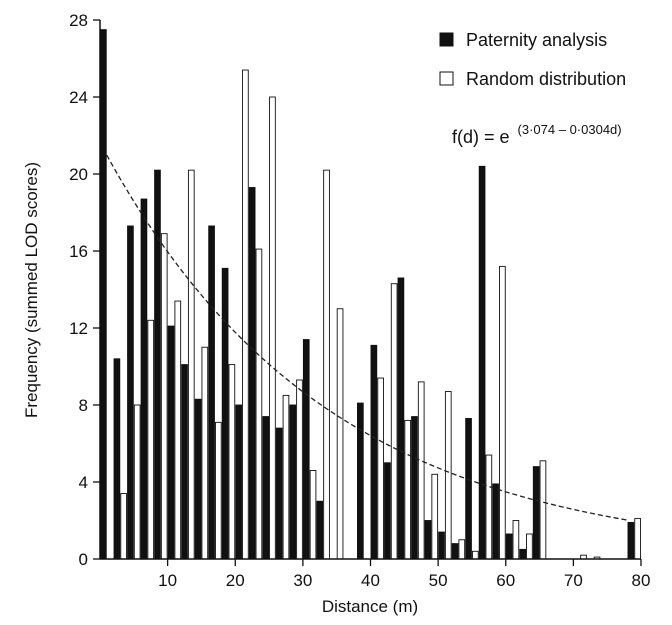 Image resolution: width=672 pixels, height=625 pixels. Describe the element at coordinates (446, 78) in the screenshot. I see `legend-swatch-random` at that location.